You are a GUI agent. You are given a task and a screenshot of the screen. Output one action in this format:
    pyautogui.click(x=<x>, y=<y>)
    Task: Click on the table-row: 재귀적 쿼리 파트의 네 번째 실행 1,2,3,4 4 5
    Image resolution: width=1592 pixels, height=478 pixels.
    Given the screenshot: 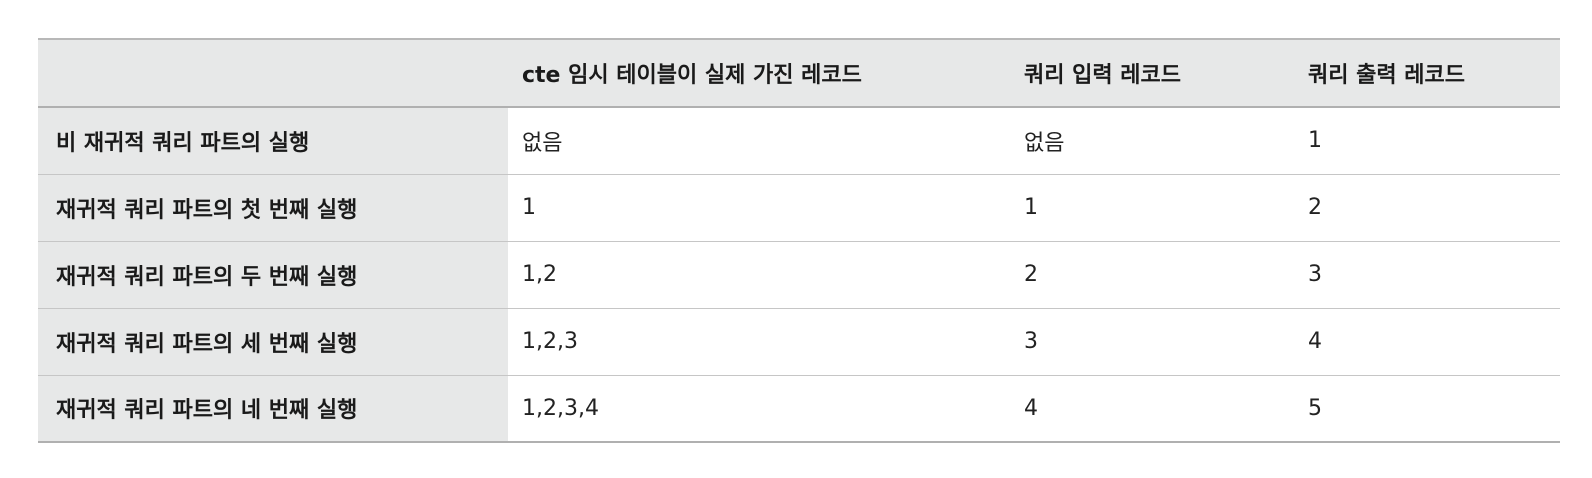 What is the action you would take?
    pyautogui.click(x=799, y=409)
    